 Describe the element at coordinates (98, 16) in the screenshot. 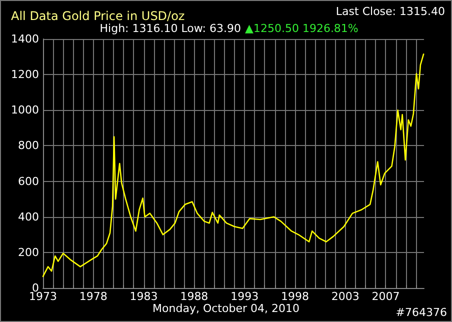

I see `chart-title: All Data Gold Price in USD/oz` at that location.